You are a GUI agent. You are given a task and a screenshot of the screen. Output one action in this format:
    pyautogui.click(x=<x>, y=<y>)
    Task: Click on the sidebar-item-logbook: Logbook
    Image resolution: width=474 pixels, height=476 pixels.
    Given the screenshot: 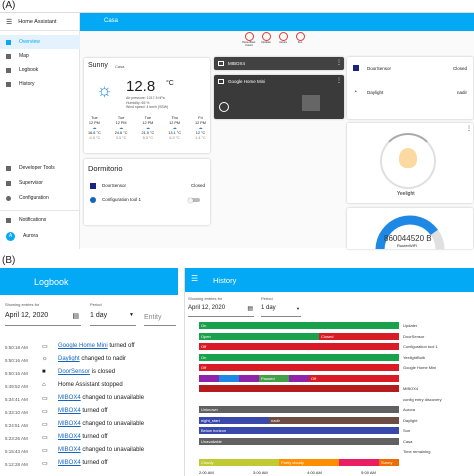 What is the action you would take?
    pyautogui.click(x=40, y=70)
    